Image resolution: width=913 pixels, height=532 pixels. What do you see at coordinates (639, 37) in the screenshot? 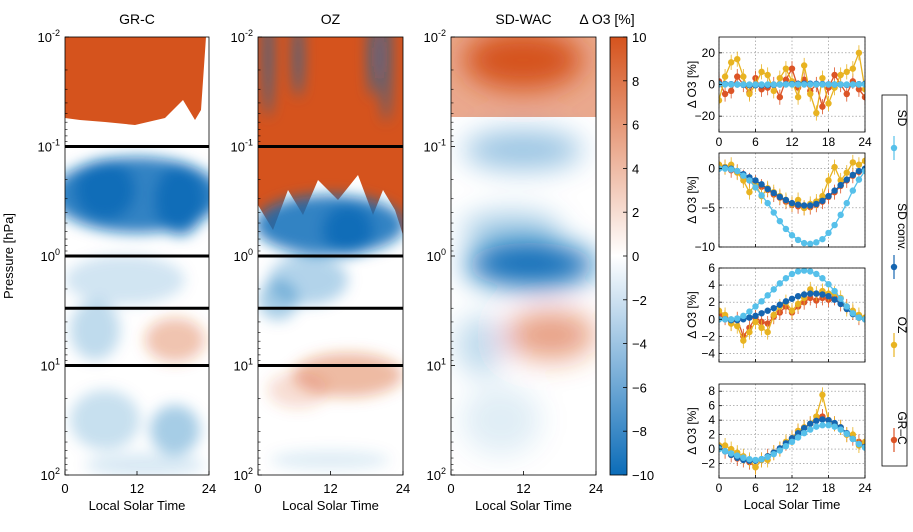
I see `colorbar-tick-label: 10` at bounding box center [639, 37].